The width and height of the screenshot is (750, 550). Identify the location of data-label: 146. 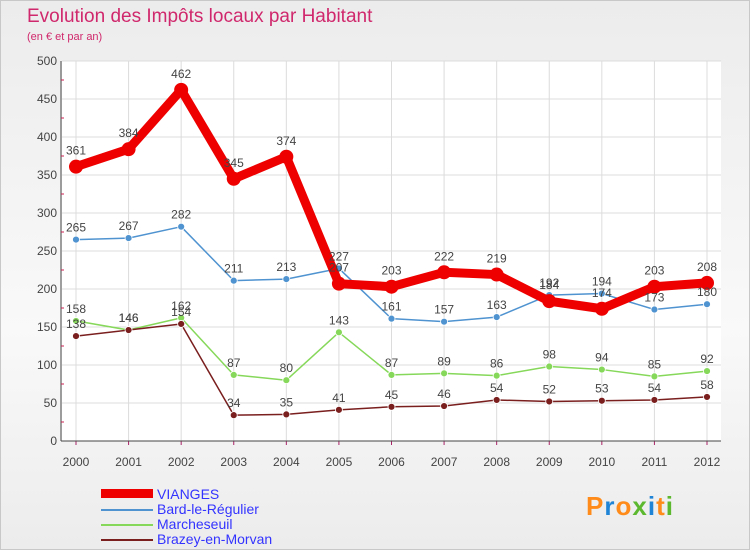
(129, 318).